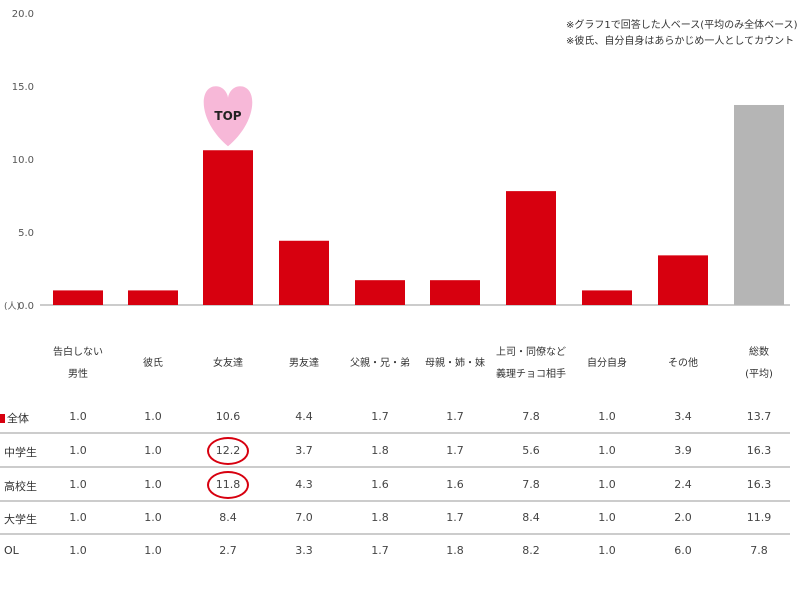 The width and height of the screenshot is (800, 600). I want to click on row-label-text: 全体, so click(18, 418).